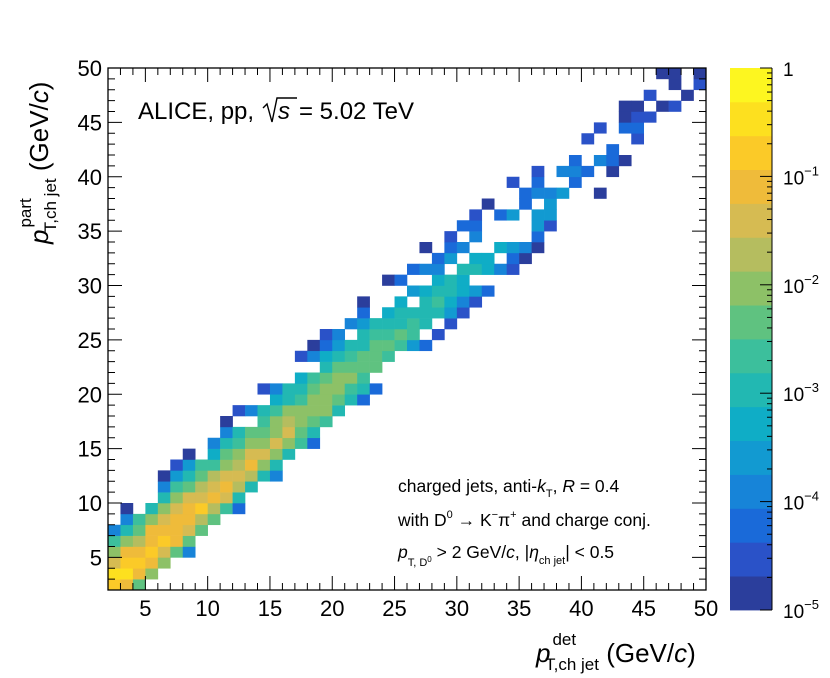 This screenshot has width=830, height=678. What do you see at coordinates (90, 340) in the screenshot?
I see `y-tick-label: 25` at bounding box center [90, 340].